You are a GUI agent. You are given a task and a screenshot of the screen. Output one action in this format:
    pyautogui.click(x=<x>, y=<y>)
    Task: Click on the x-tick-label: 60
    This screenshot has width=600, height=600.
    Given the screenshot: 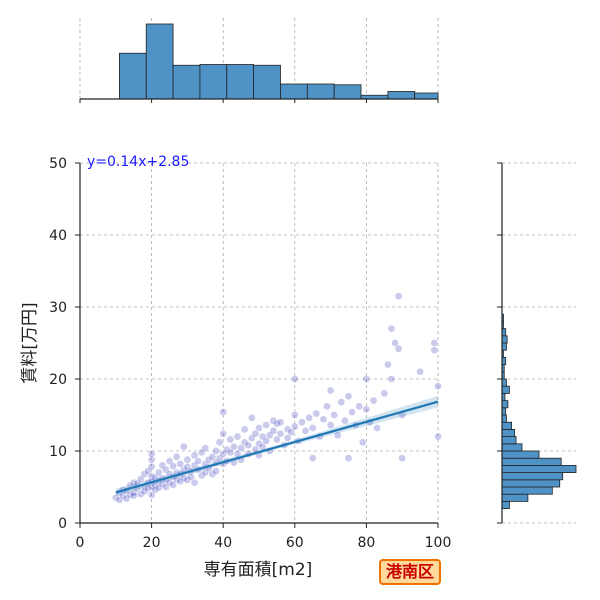 What is the action you would take?
    pyautogui.click(x=295, y=543)
    